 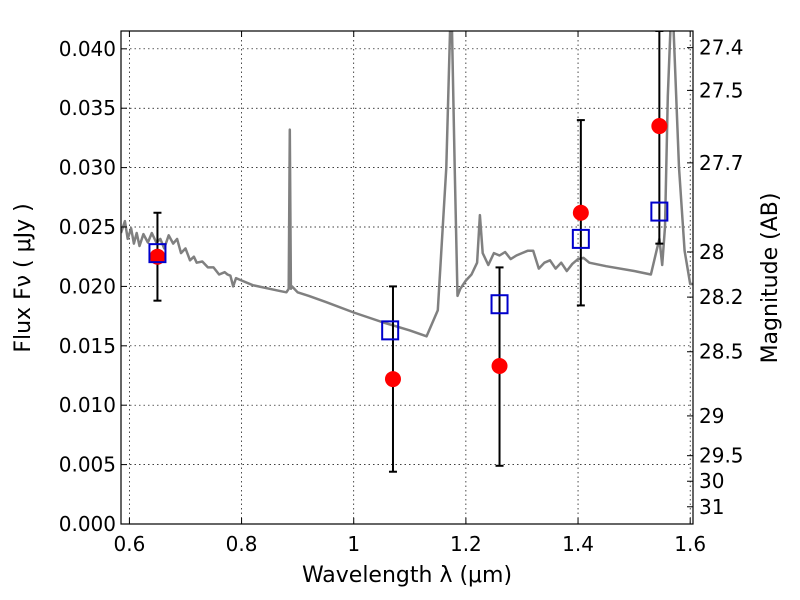 What do you see at coordinates (721, 90) in the screenshot?
I see `y2-tick-label: 27.5` at bounding box center [721, 90].